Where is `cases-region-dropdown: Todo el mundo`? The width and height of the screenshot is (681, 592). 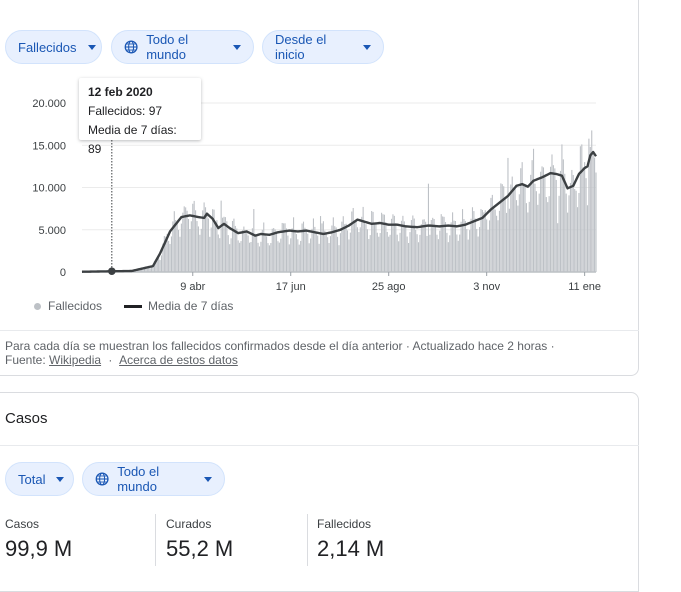
cases-region-dropdown: Todo el mundo is located at coordinates (153, 479).